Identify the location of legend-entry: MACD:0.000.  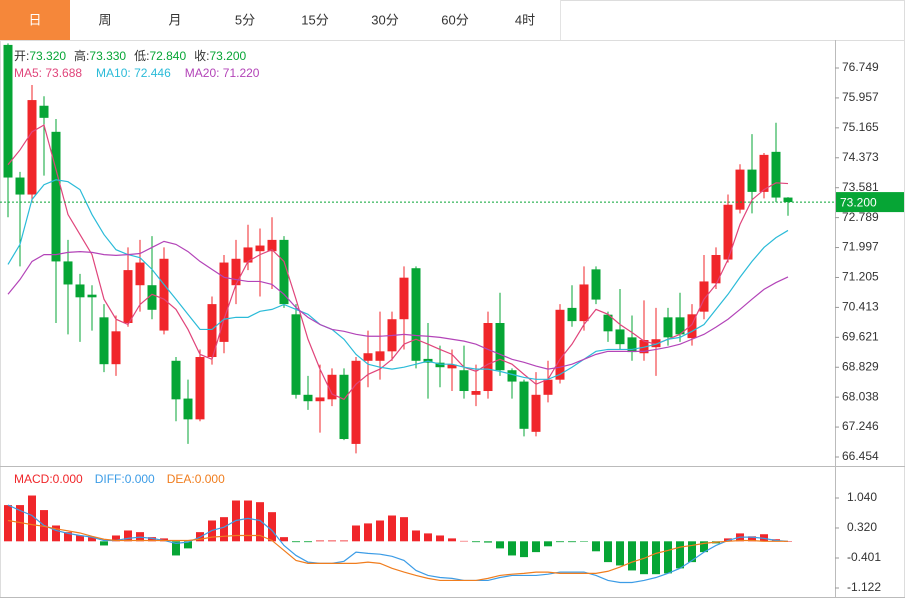
(48, 479).